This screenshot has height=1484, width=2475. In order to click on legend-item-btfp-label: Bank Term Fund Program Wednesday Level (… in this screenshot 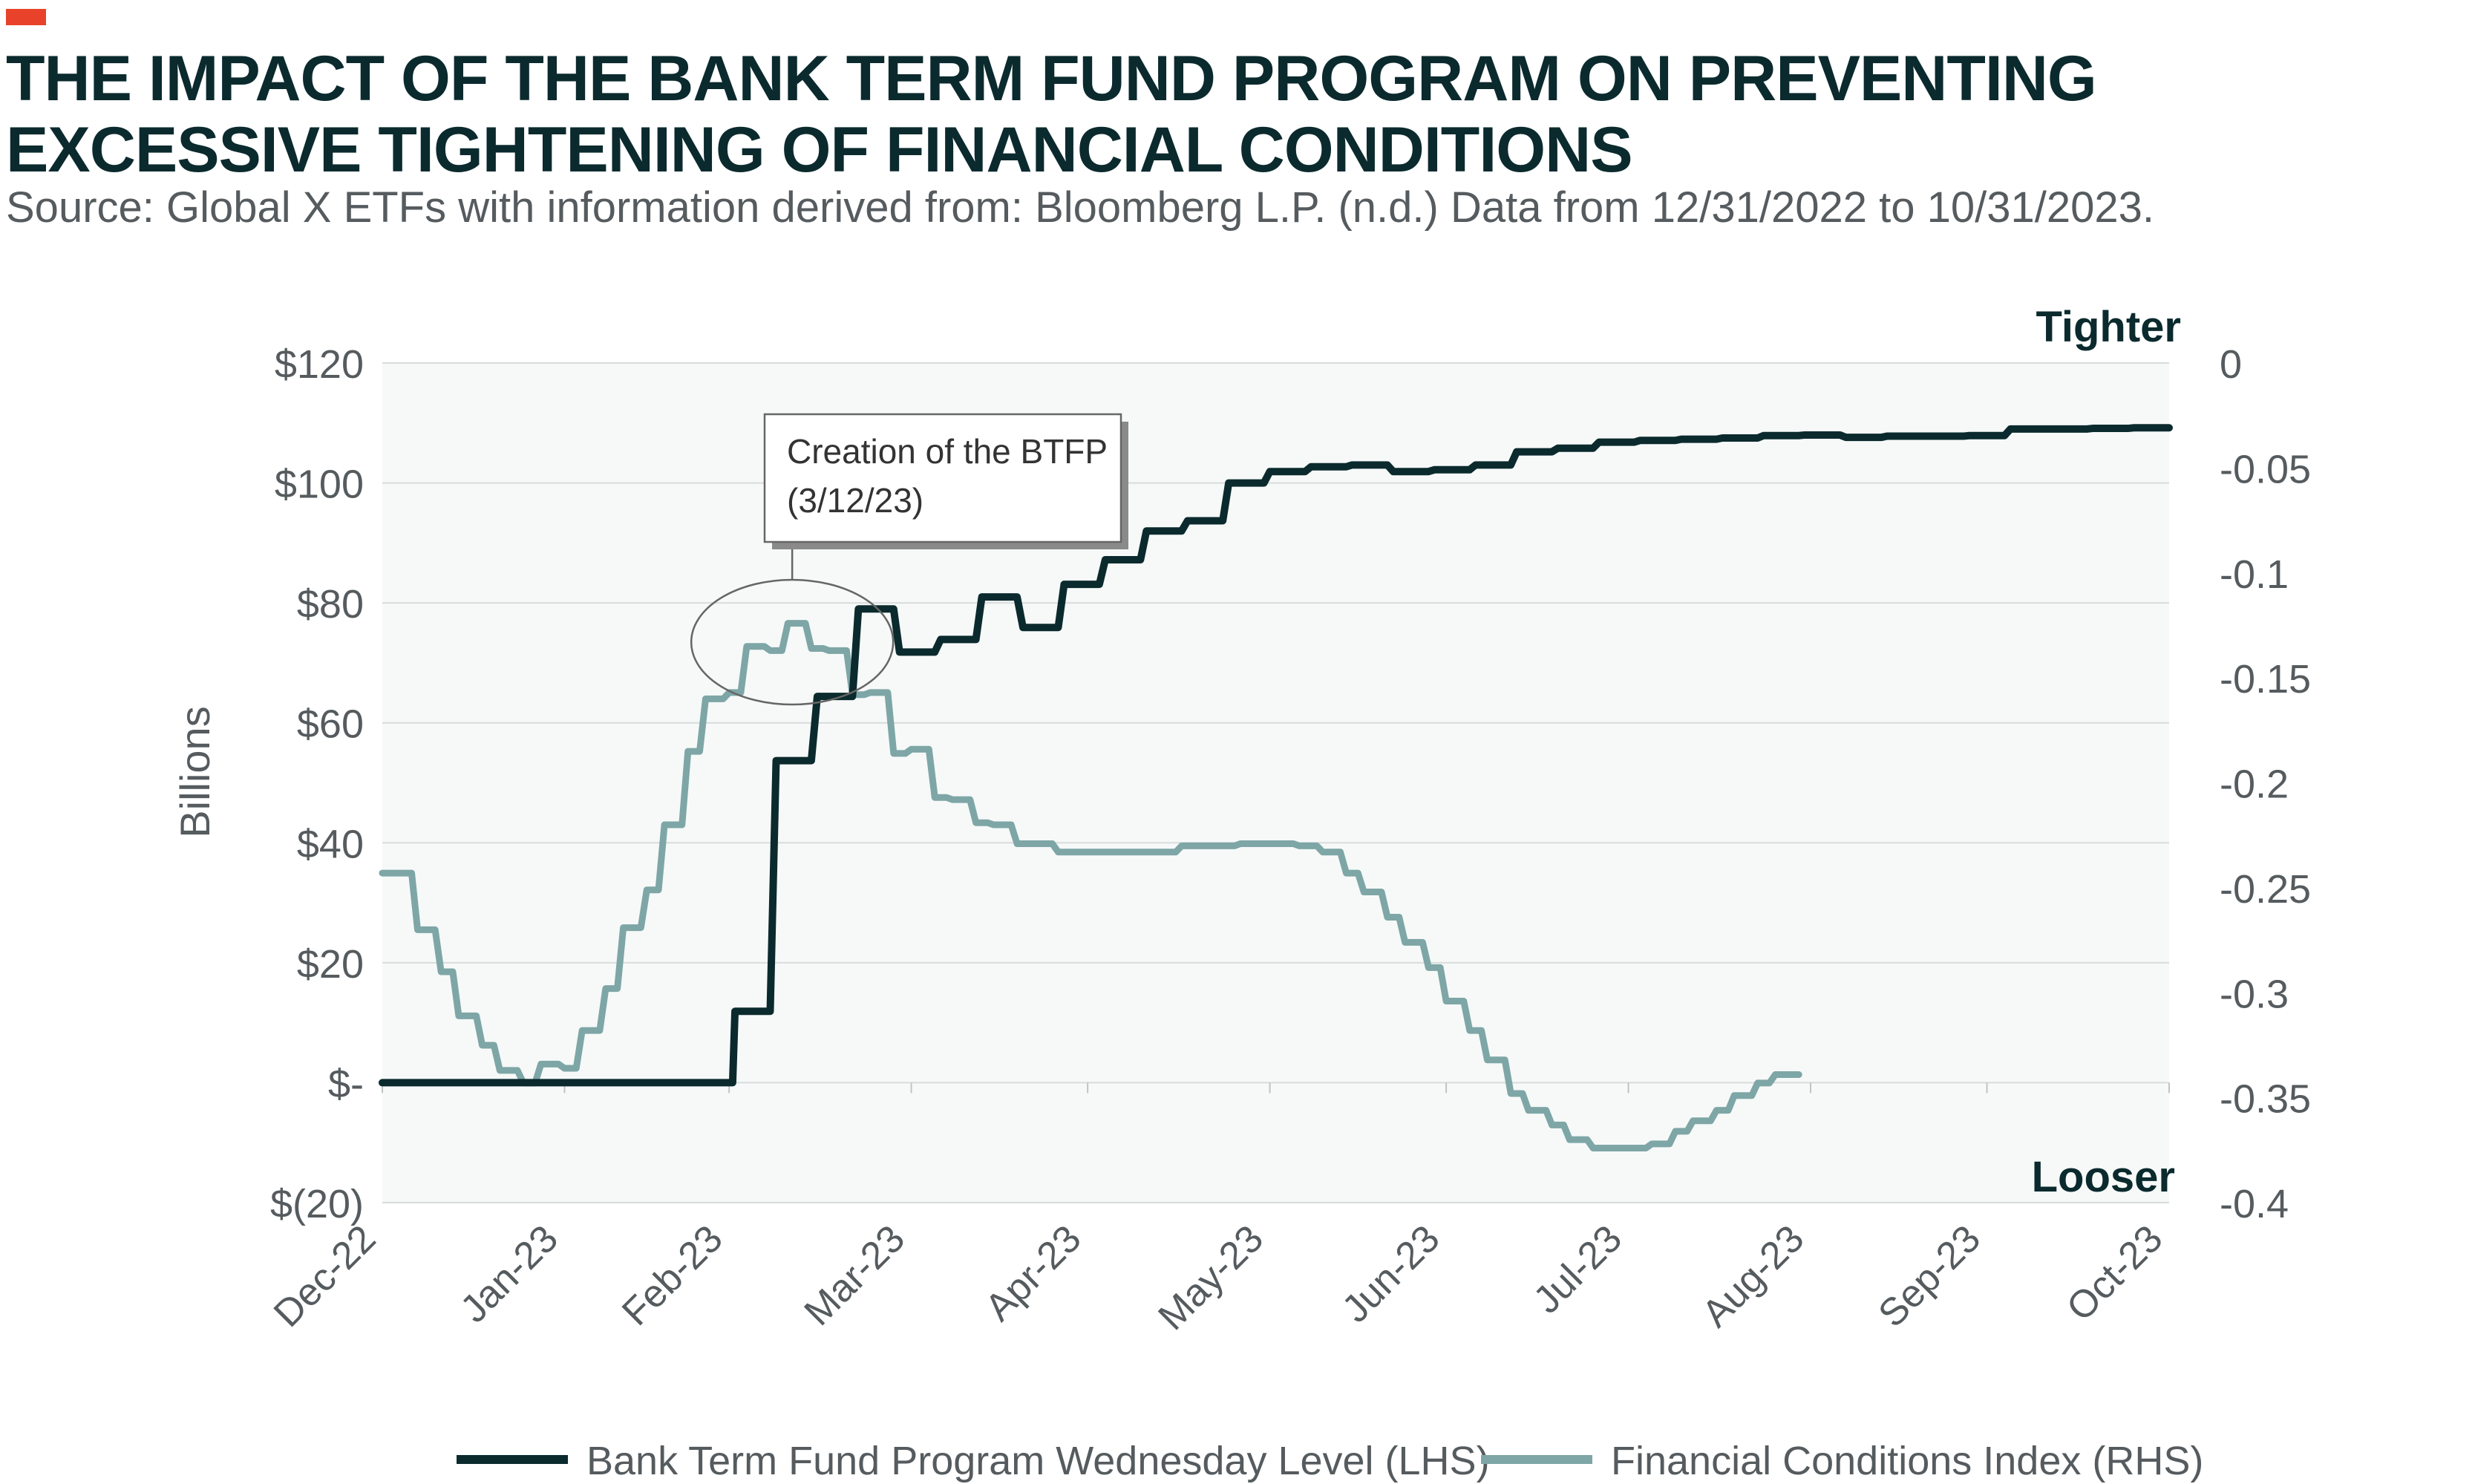, I will do `click(1038, 1461)`.